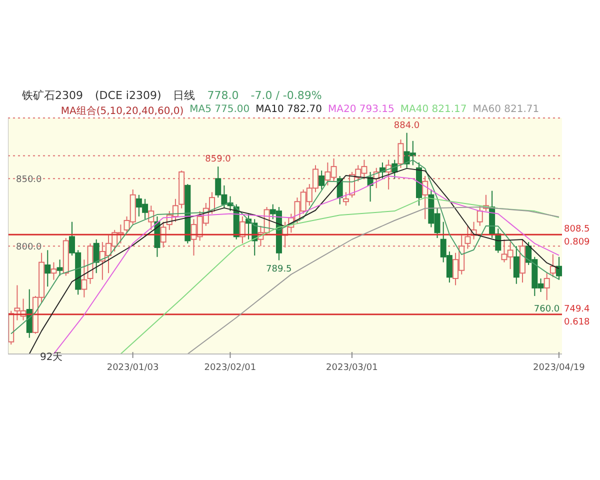 The image size is (600, 480). I want to click on annotation: 789.5, so click(279, 269).